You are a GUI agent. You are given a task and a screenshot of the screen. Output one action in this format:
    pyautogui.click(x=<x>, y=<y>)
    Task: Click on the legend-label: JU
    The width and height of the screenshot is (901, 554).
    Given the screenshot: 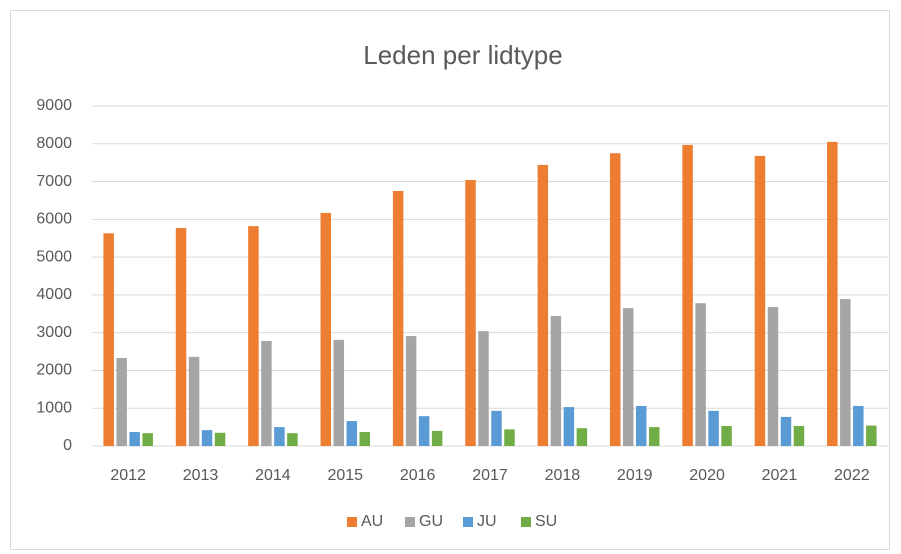 What is the action you would take?
    pyautogui.click(x=487, y=521)
    